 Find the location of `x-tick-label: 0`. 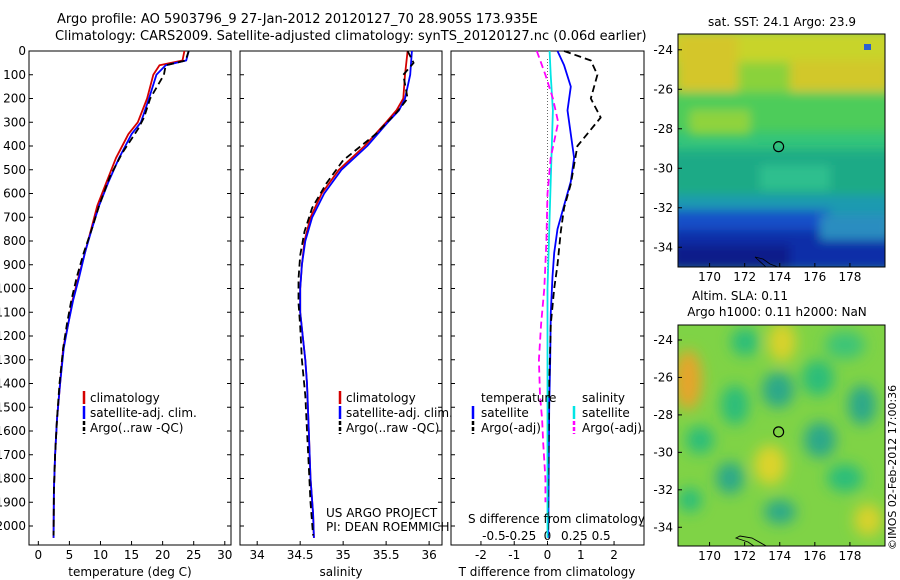

x-tick-label: 0 is located at coordinates (548, 555).